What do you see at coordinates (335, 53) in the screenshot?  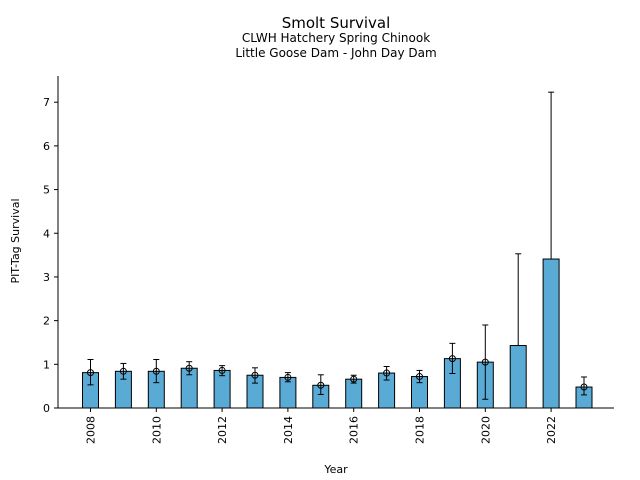 I see `chart-subtitle-2: Little Goose Dam - John Day Dam` at bounding box center [335, 53].